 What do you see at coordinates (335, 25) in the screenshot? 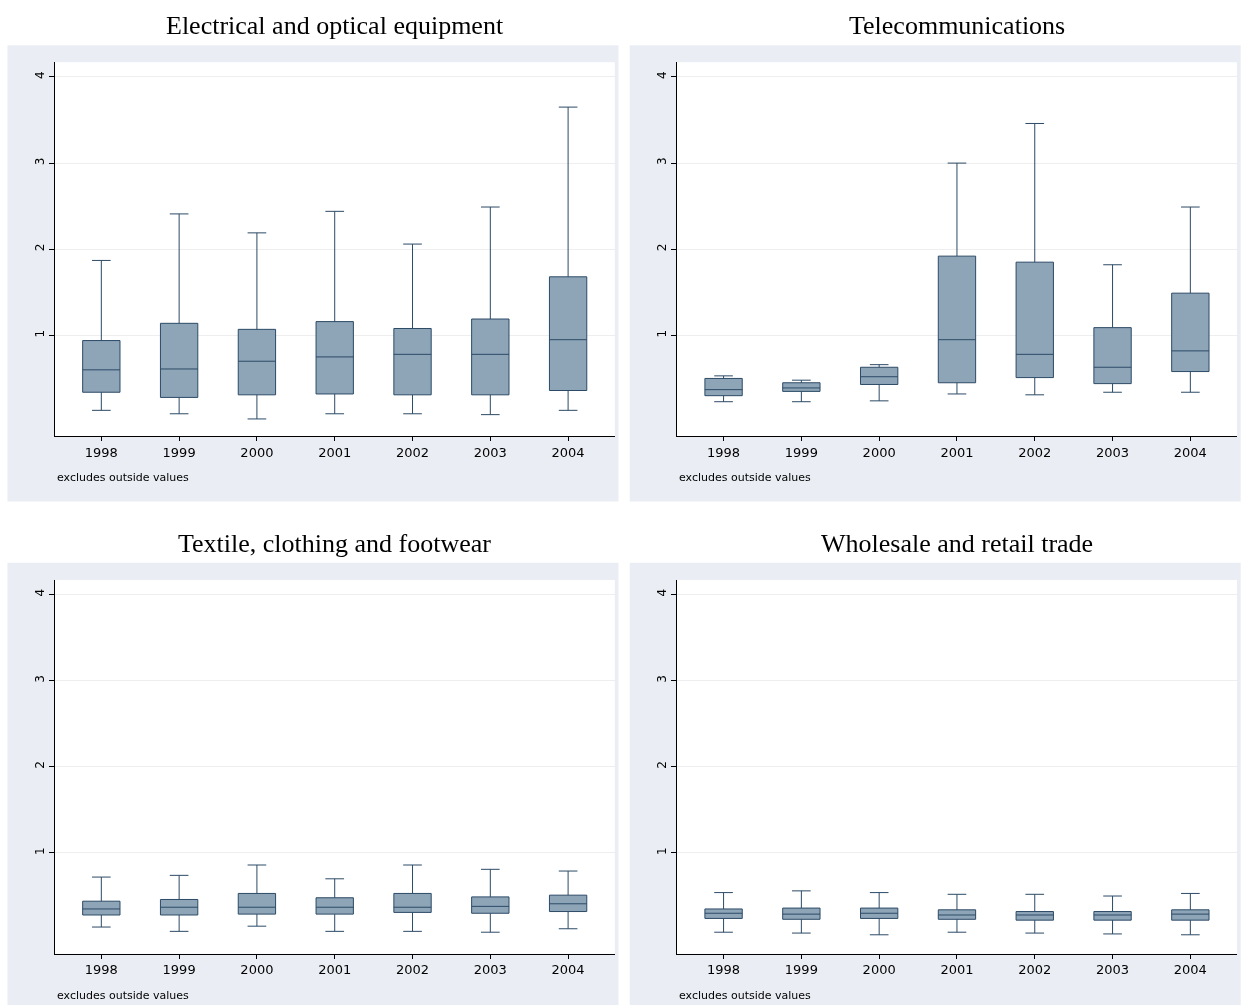
I see `chart-title: Electrical and optical equipment` at bounding box center [335, 25].